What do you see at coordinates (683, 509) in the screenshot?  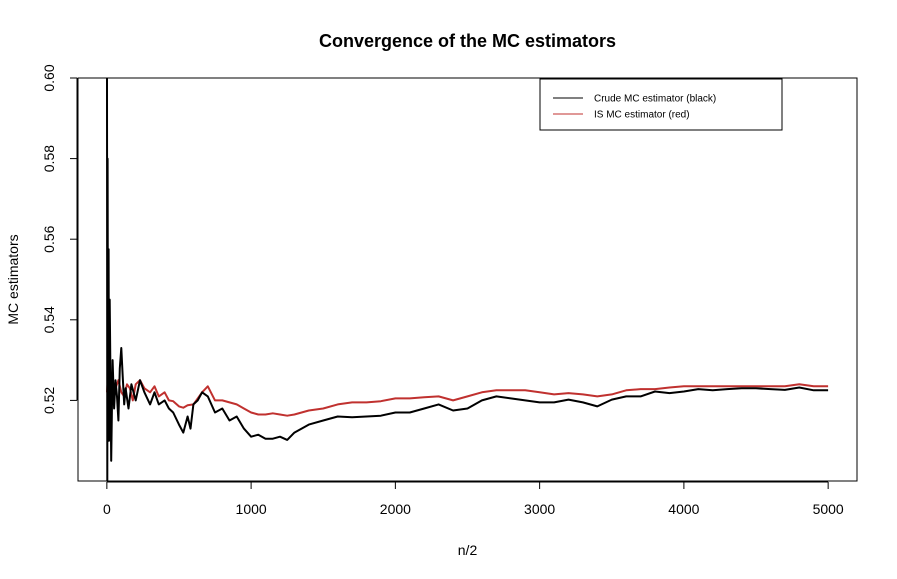 I see `x-tick-label: 4000` at bounding box center [683, 509].